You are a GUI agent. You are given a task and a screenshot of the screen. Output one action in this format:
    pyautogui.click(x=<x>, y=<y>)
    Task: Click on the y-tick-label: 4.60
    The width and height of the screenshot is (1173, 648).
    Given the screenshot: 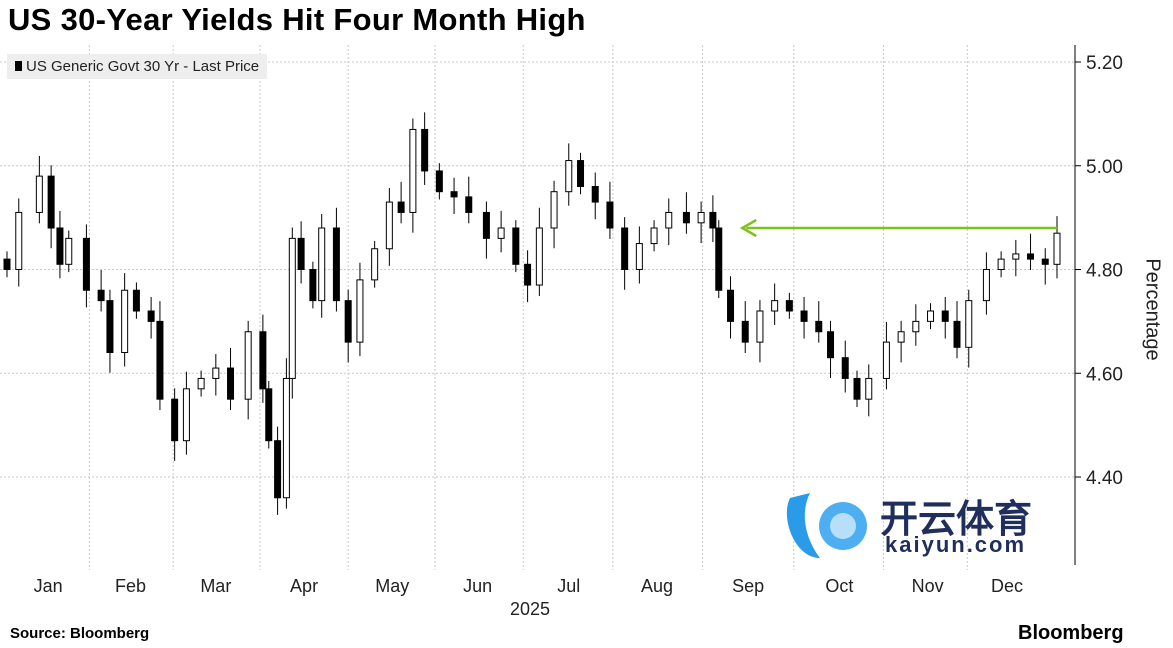 What is the action you would take?
    pyautogui.click(x=1104, y=374)
    